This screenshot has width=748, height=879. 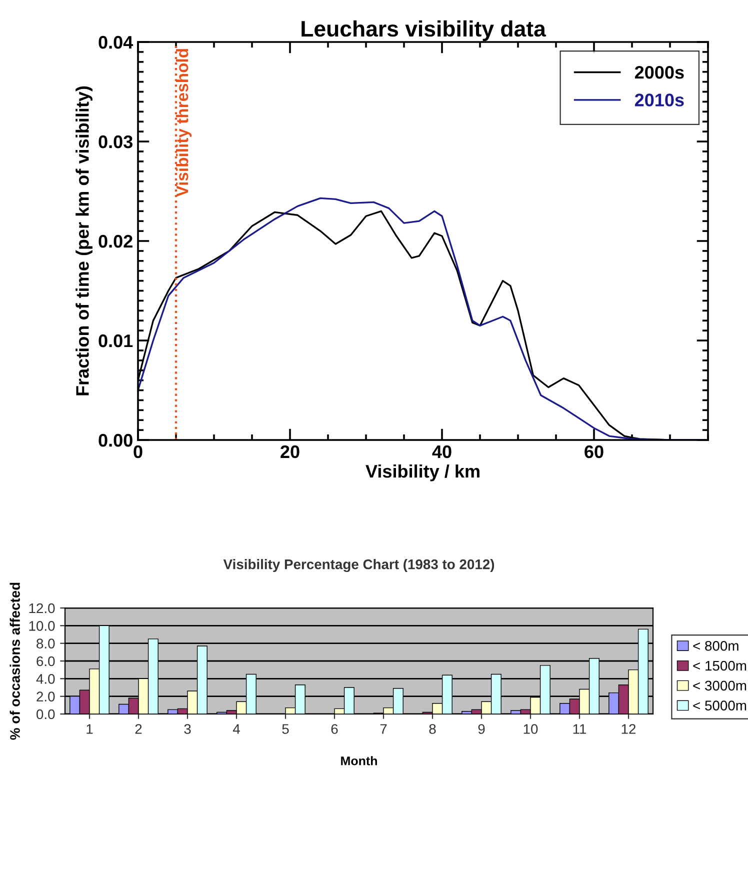 What do you see at coordinates (383, 729) in the screenshot?
I see `x-tick-label: 7` at bounding box center [383, 729].